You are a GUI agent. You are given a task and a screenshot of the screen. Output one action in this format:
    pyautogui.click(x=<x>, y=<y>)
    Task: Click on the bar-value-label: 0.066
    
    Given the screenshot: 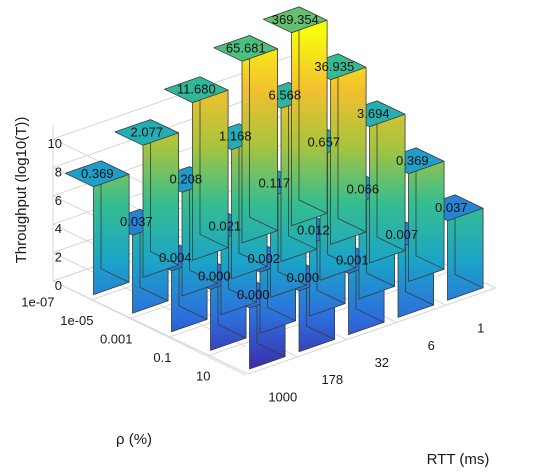 What is the action you would take?
    pyautogui.click(x=363, y=188)
    